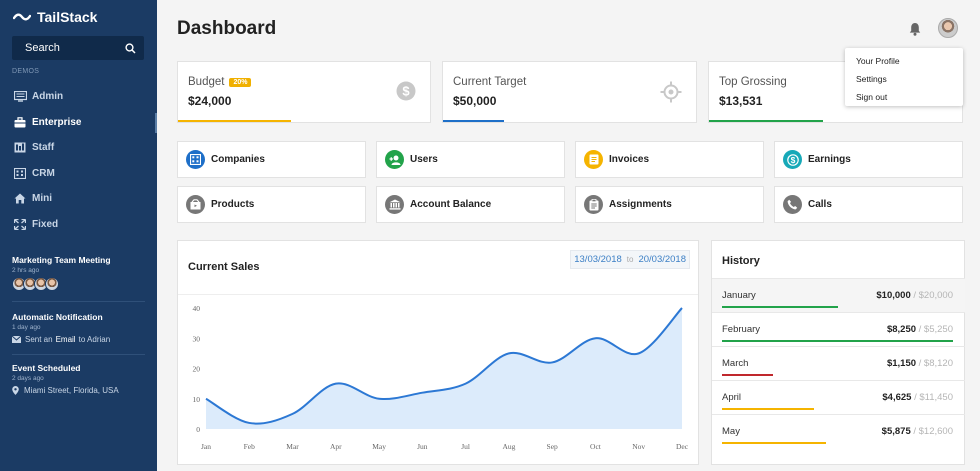 The image size is (980, 471). Describe the element at coordinates (596, 446) in the screenshot. I see `x-tick-label: Oct` at that location.